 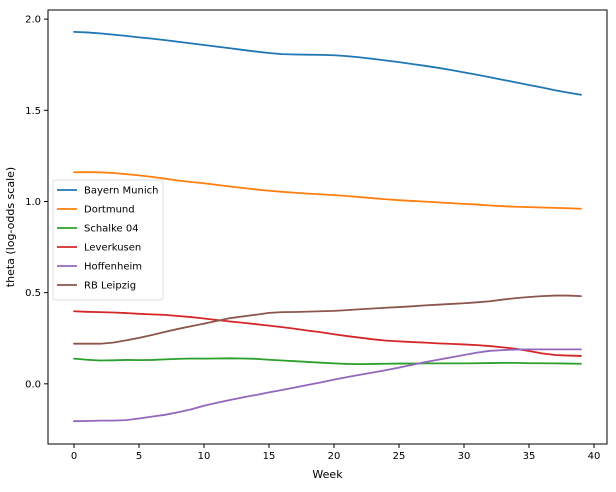 I want to click on legend-label: Leverkusen, so click(x=112, y=248).